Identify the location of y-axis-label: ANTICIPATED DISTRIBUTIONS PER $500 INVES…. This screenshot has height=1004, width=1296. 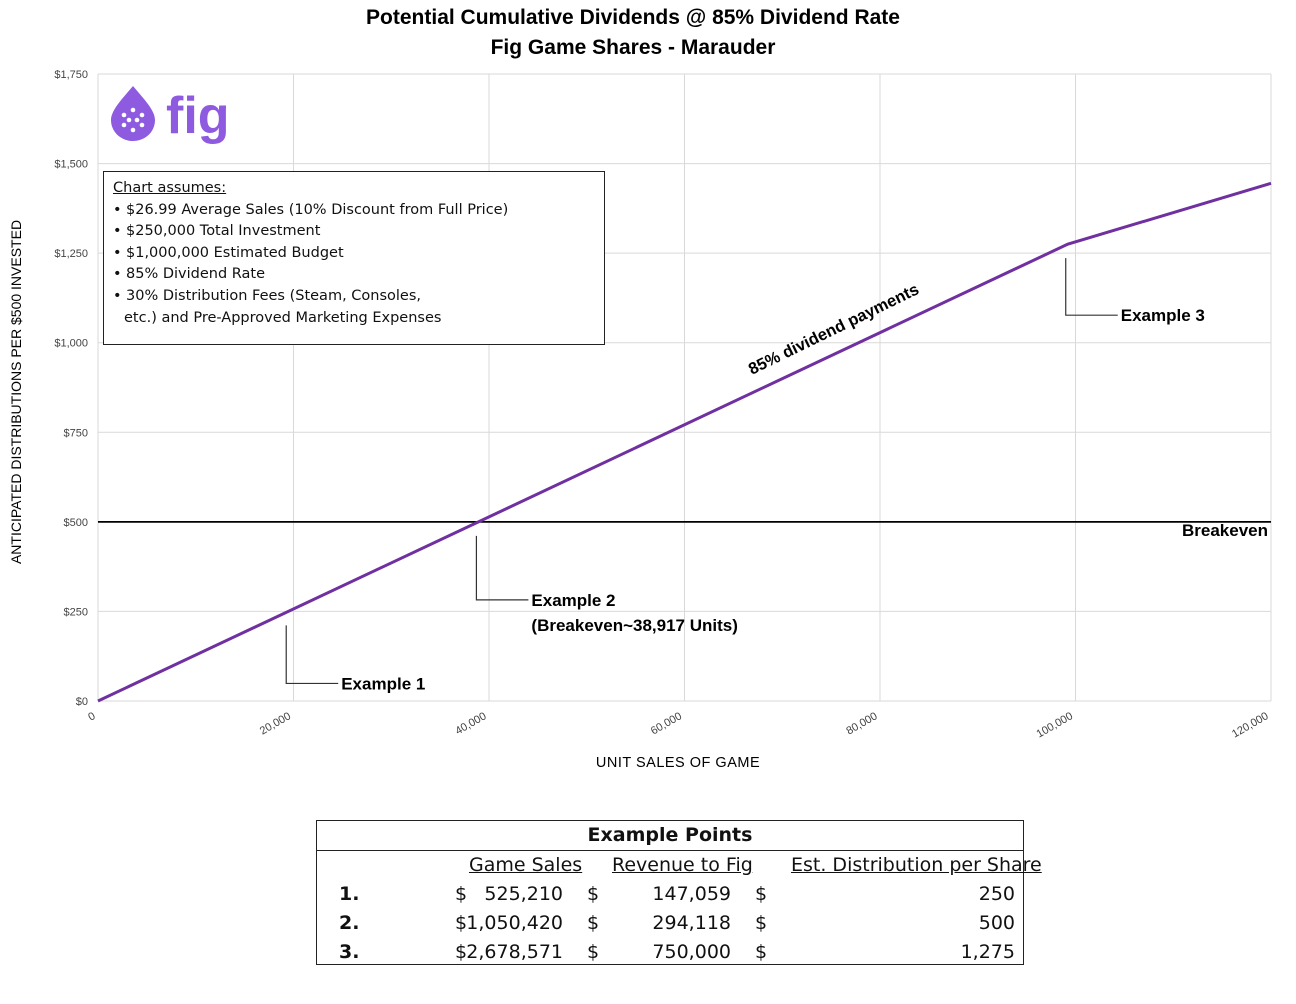
(16, 392).